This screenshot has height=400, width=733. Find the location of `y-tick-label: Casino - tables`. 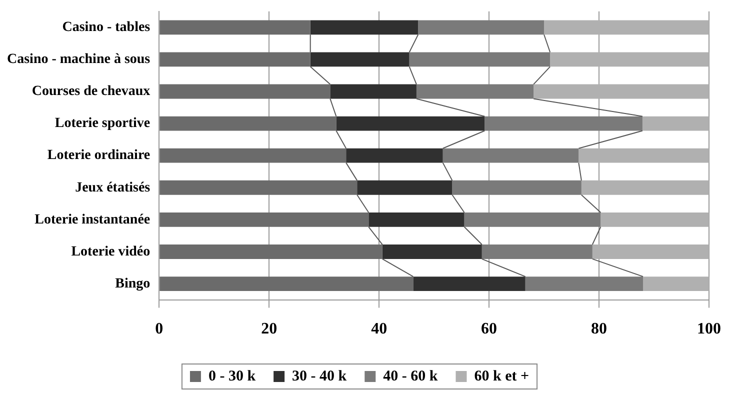

y-tick-label: Casino - tables is located at coordinates (106, 28).